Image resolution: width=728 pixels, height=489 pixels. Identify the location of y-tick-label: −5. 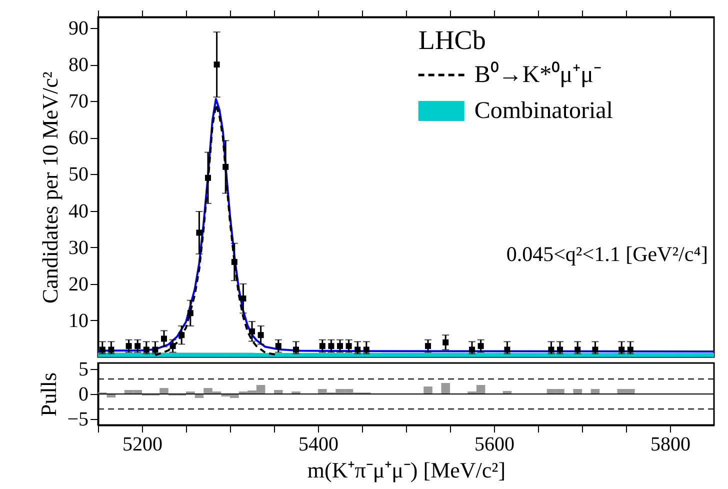
(77, 419).